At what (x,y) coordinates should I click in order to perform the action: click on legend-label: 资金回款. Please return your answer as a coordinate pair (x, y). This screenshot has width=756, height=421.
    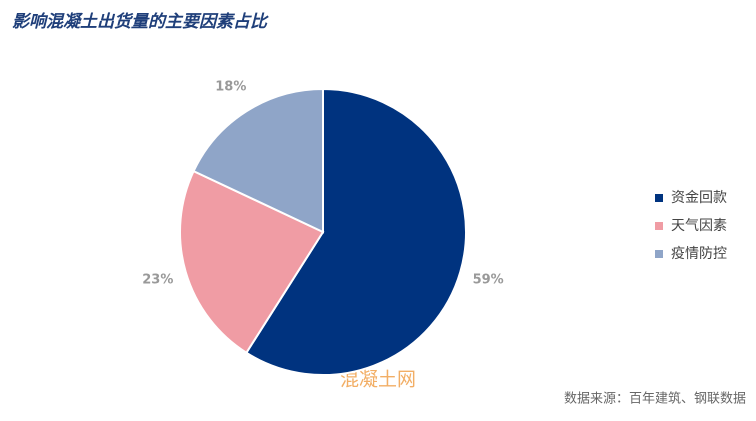
    Looking at the image, I should click on (699, 198).